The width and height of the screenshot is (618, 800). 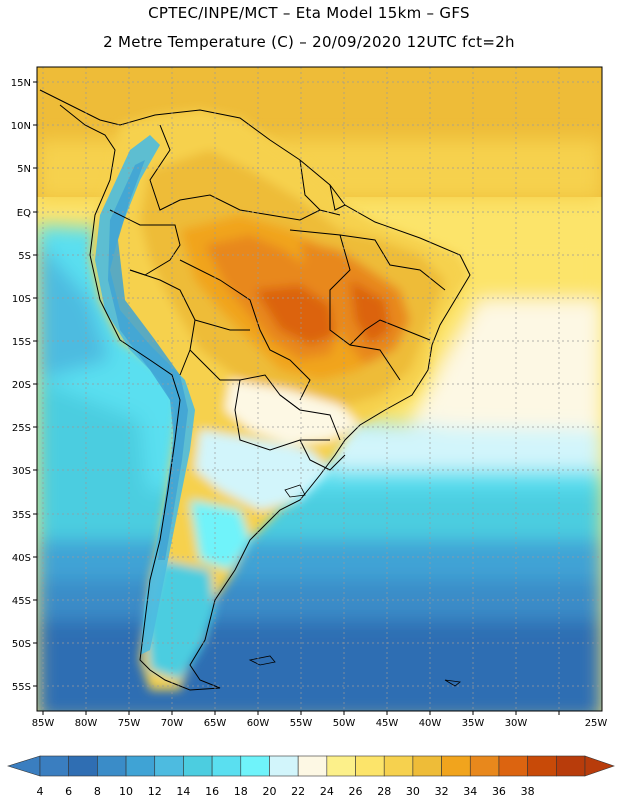 What do you see at coordinates (21, 687) in the screenshot?
I see `lat-label: 55S` at bounding box center [21, 687].